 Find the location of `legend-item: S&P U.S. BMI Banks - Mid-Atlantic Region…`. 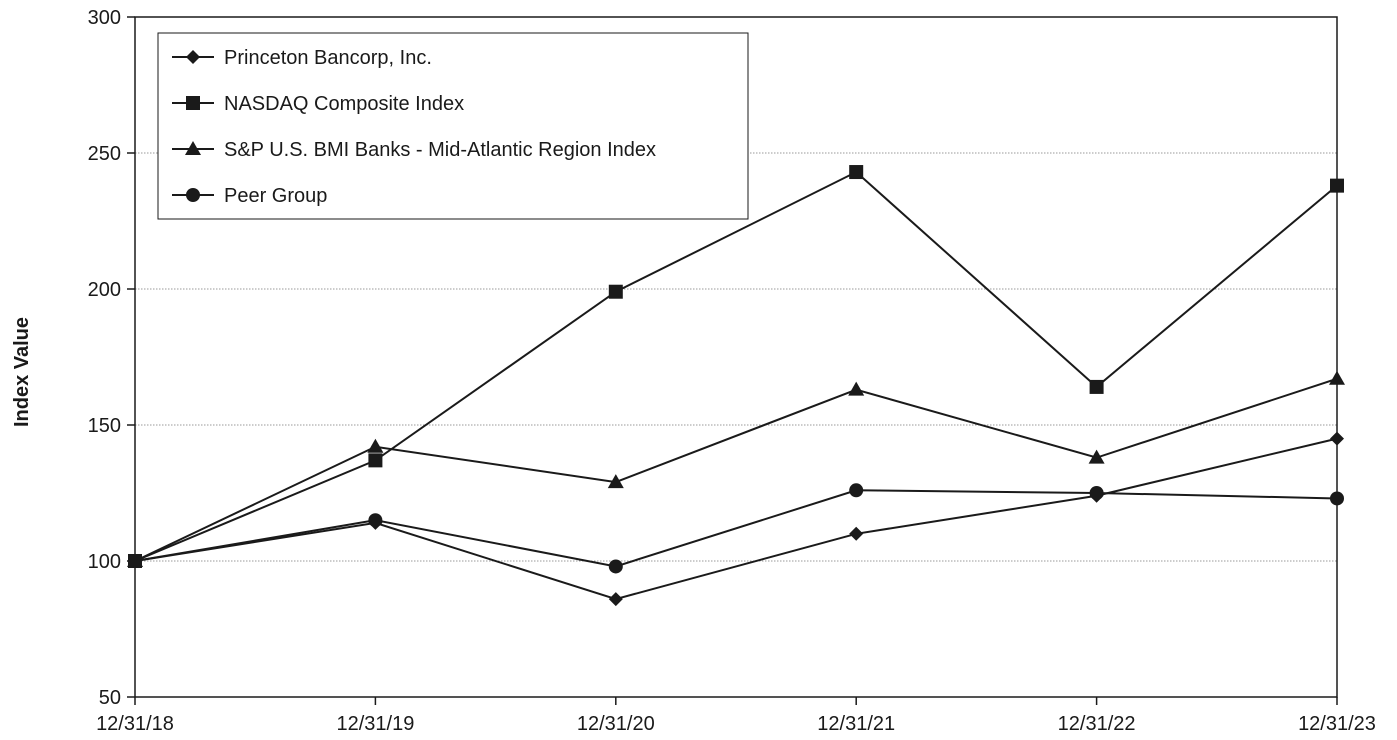

legend-item: S&P U.S. BMI Banks - Mid-Atlantic Region… is located at coordinates (414, 150).